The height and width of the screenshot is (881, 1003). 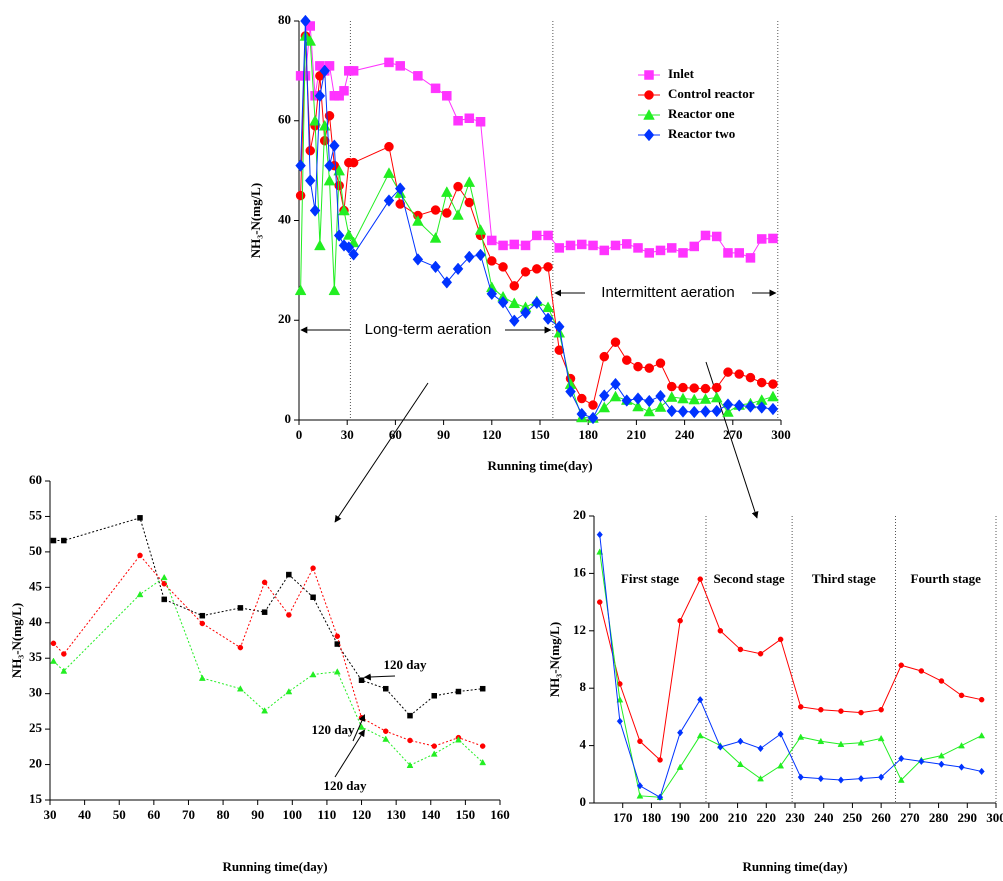 I want to click on y-tick-label: 25, so click(x=36, y=727).